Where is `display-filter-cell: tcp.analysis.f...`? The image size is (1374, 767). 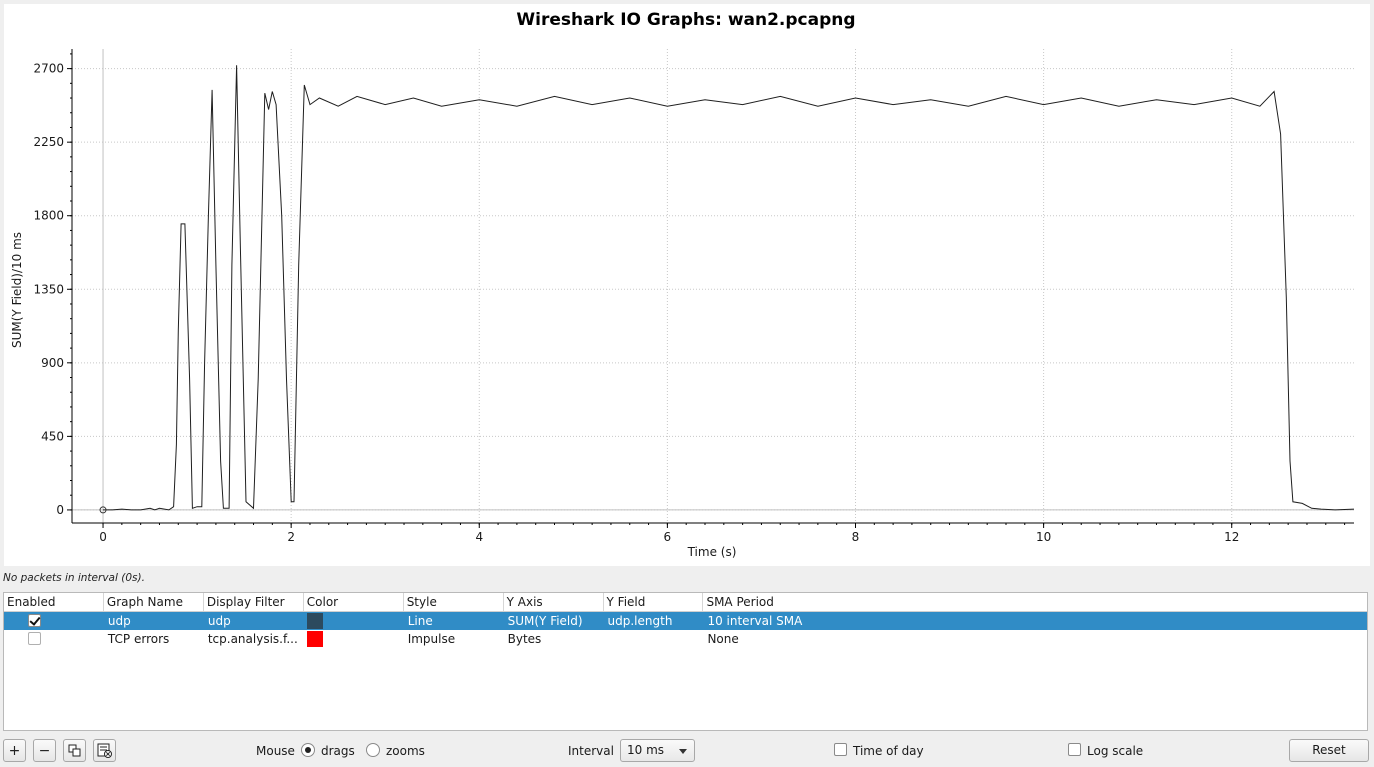
display-filter-cell: tcp.analysis.f... is located at coordinates (252, 639).